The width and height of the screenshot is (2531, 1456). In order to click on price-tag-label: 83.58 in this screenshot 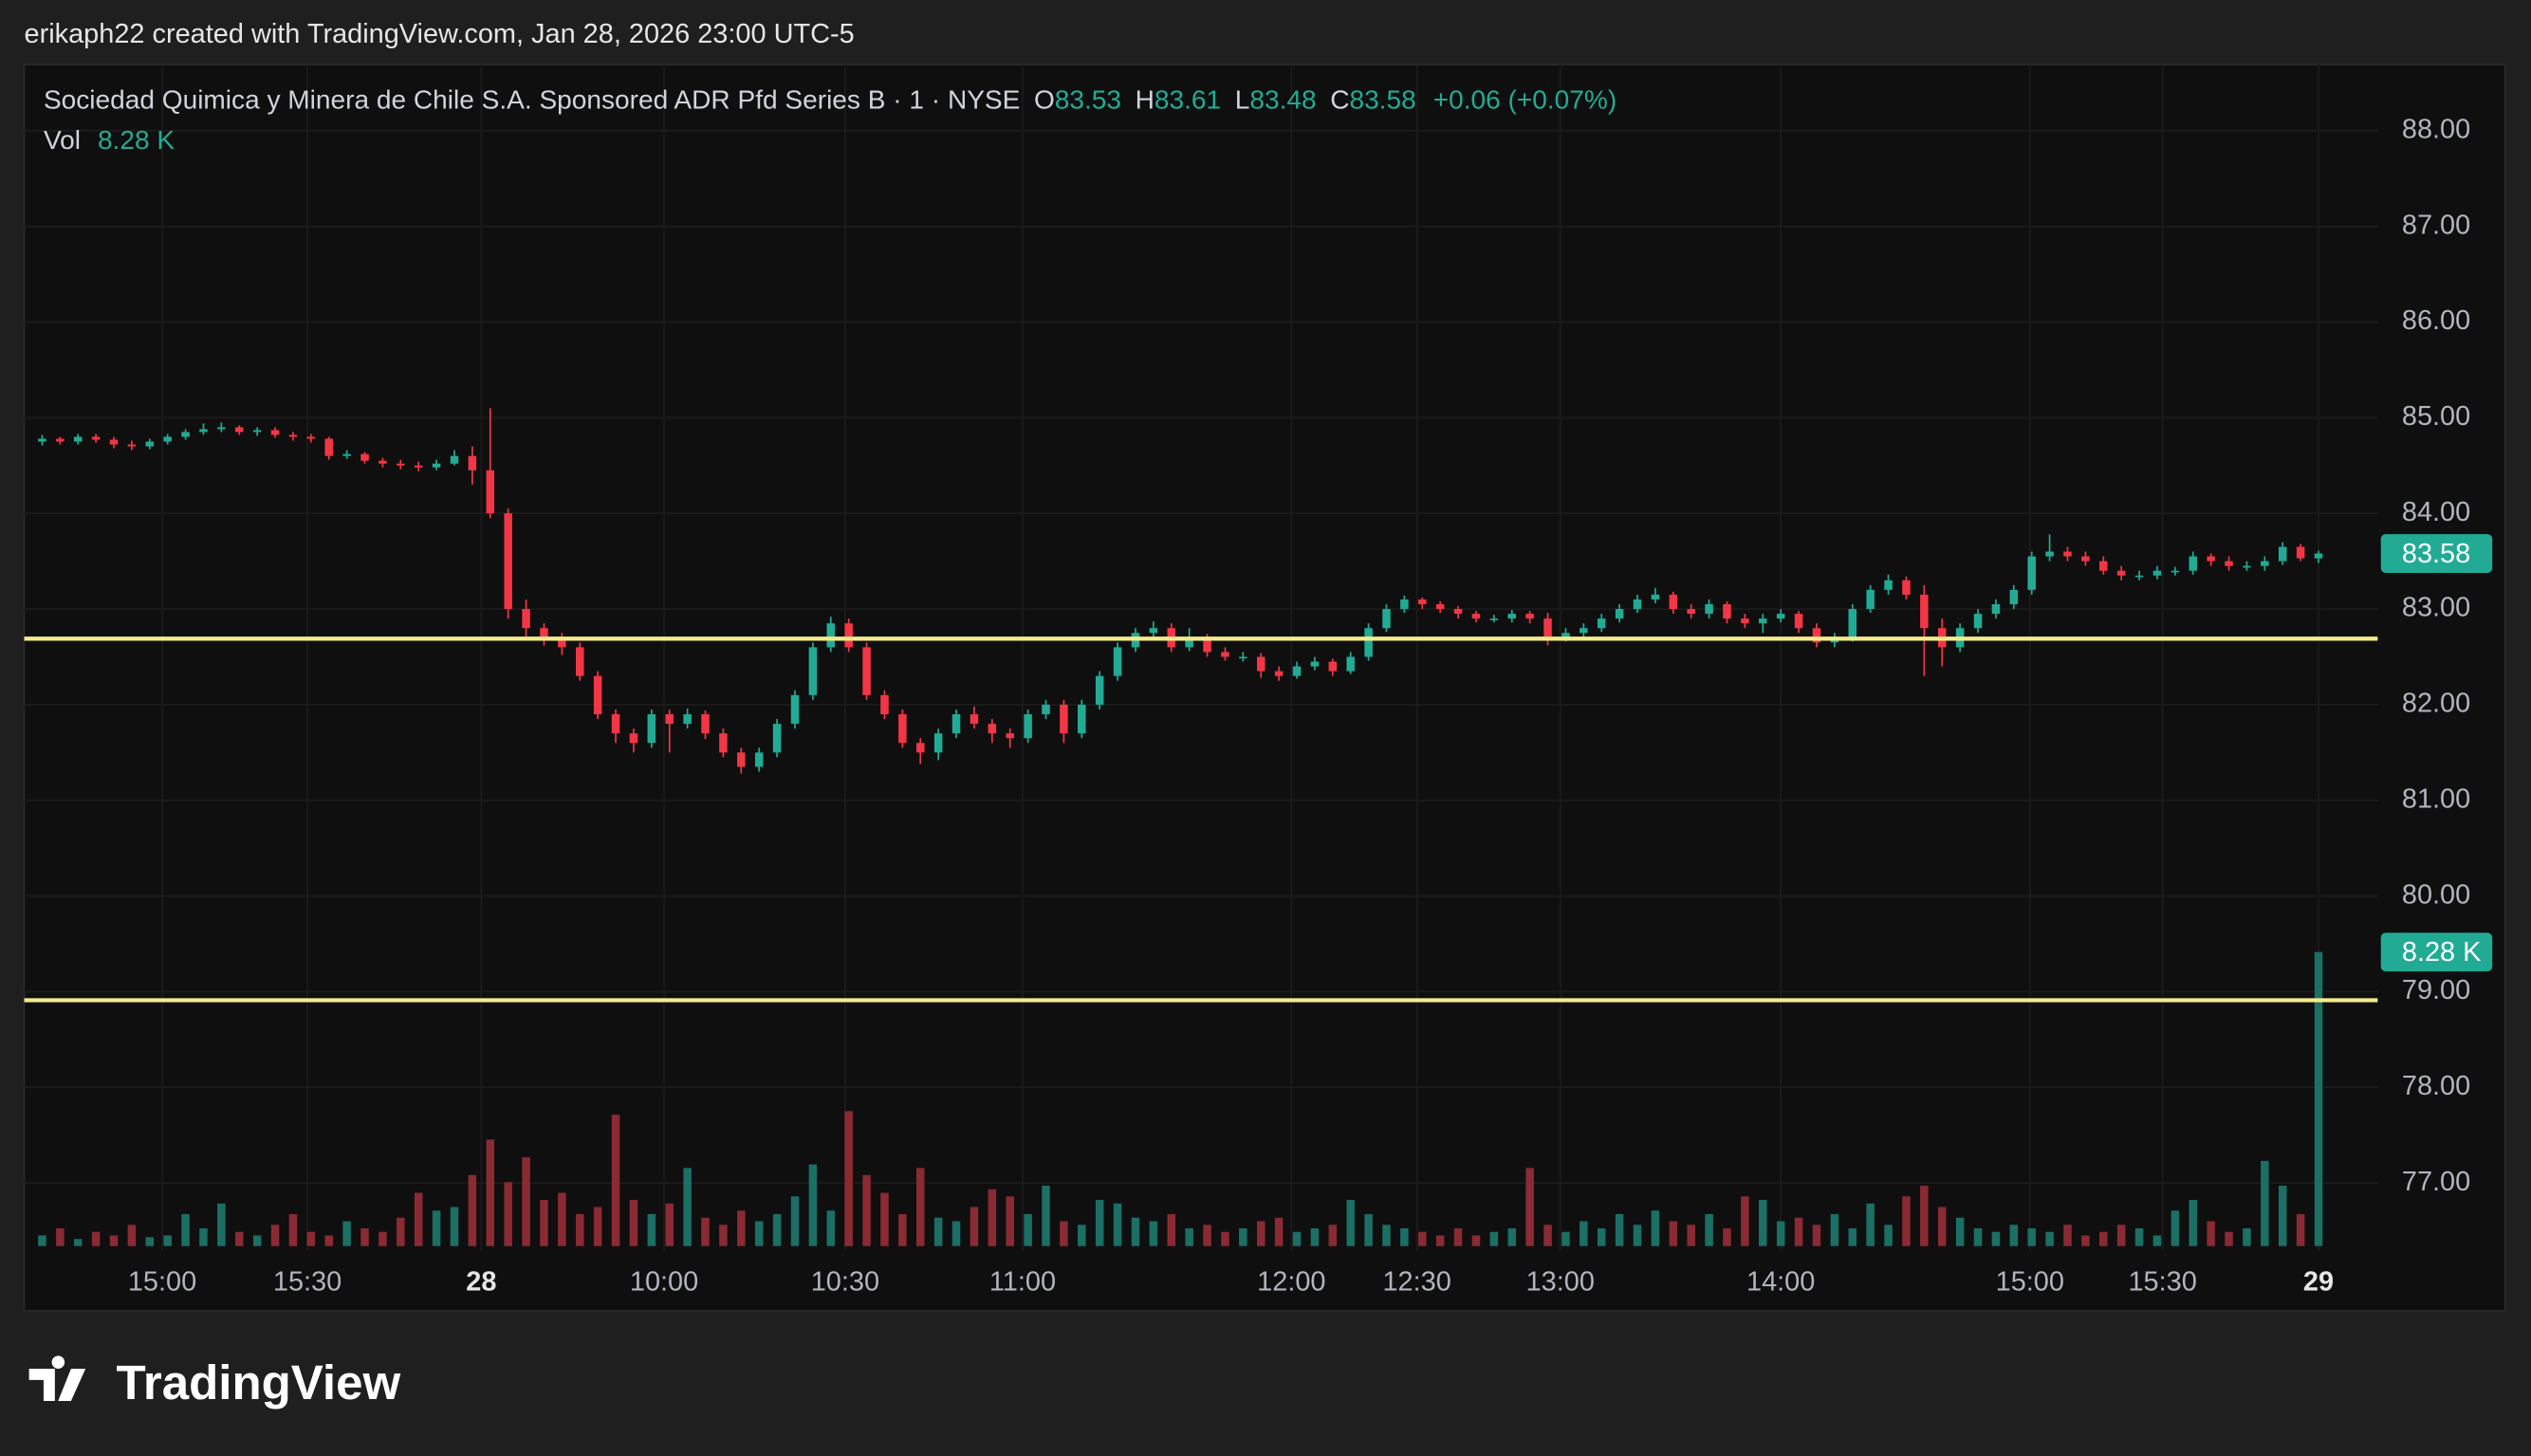, I will do `click(2436, 554)`.